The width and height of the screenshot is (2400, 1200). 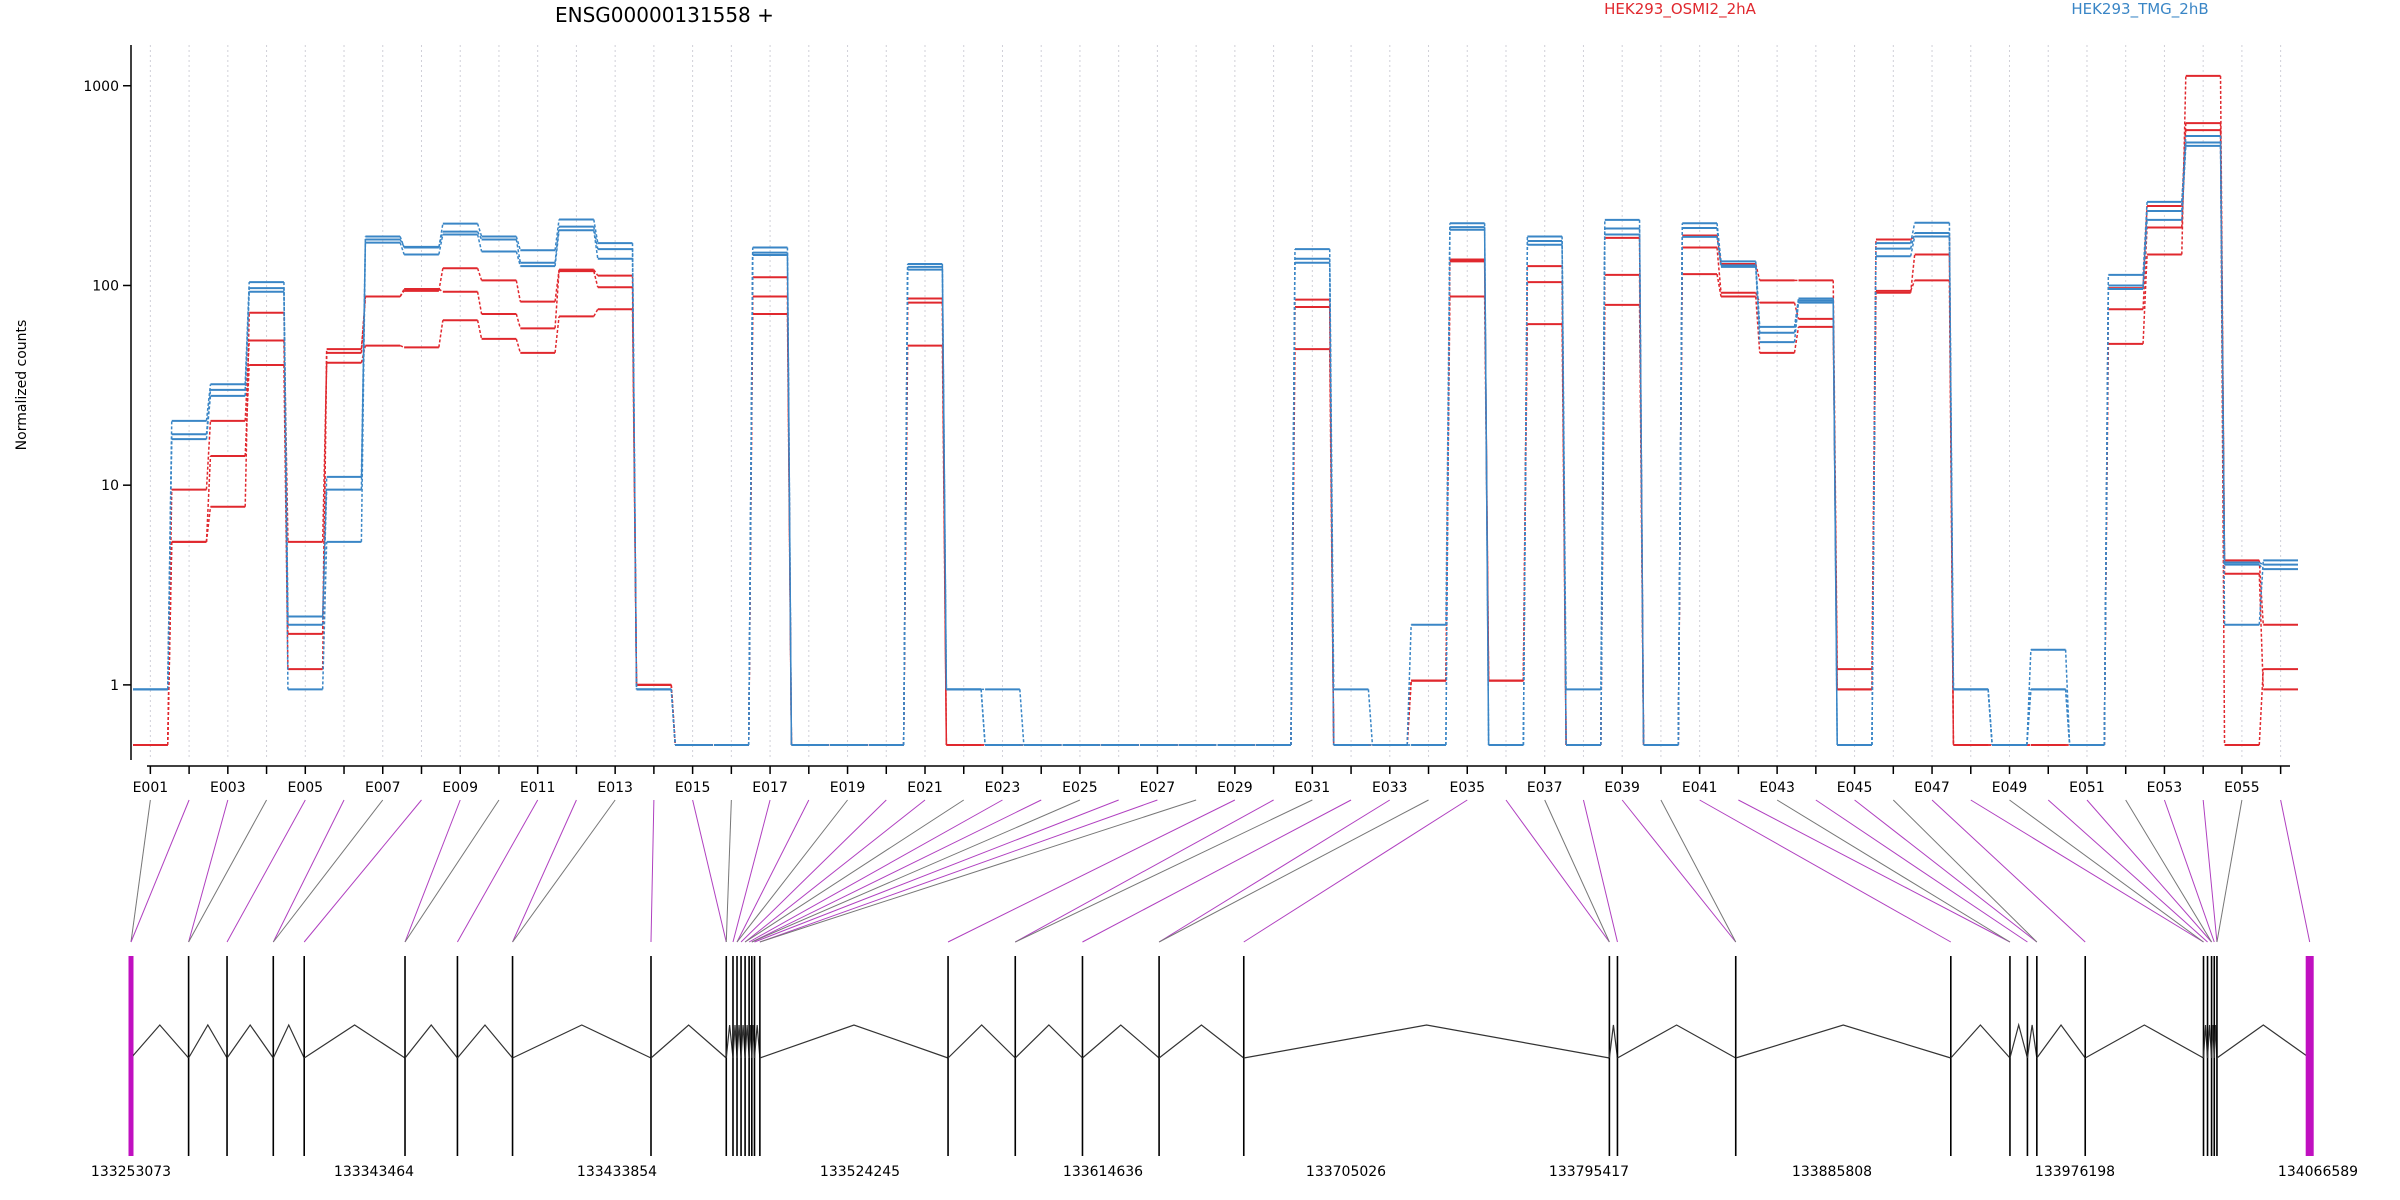 I want to click on exon-tick-label: E003, so click(x=228, y=788).